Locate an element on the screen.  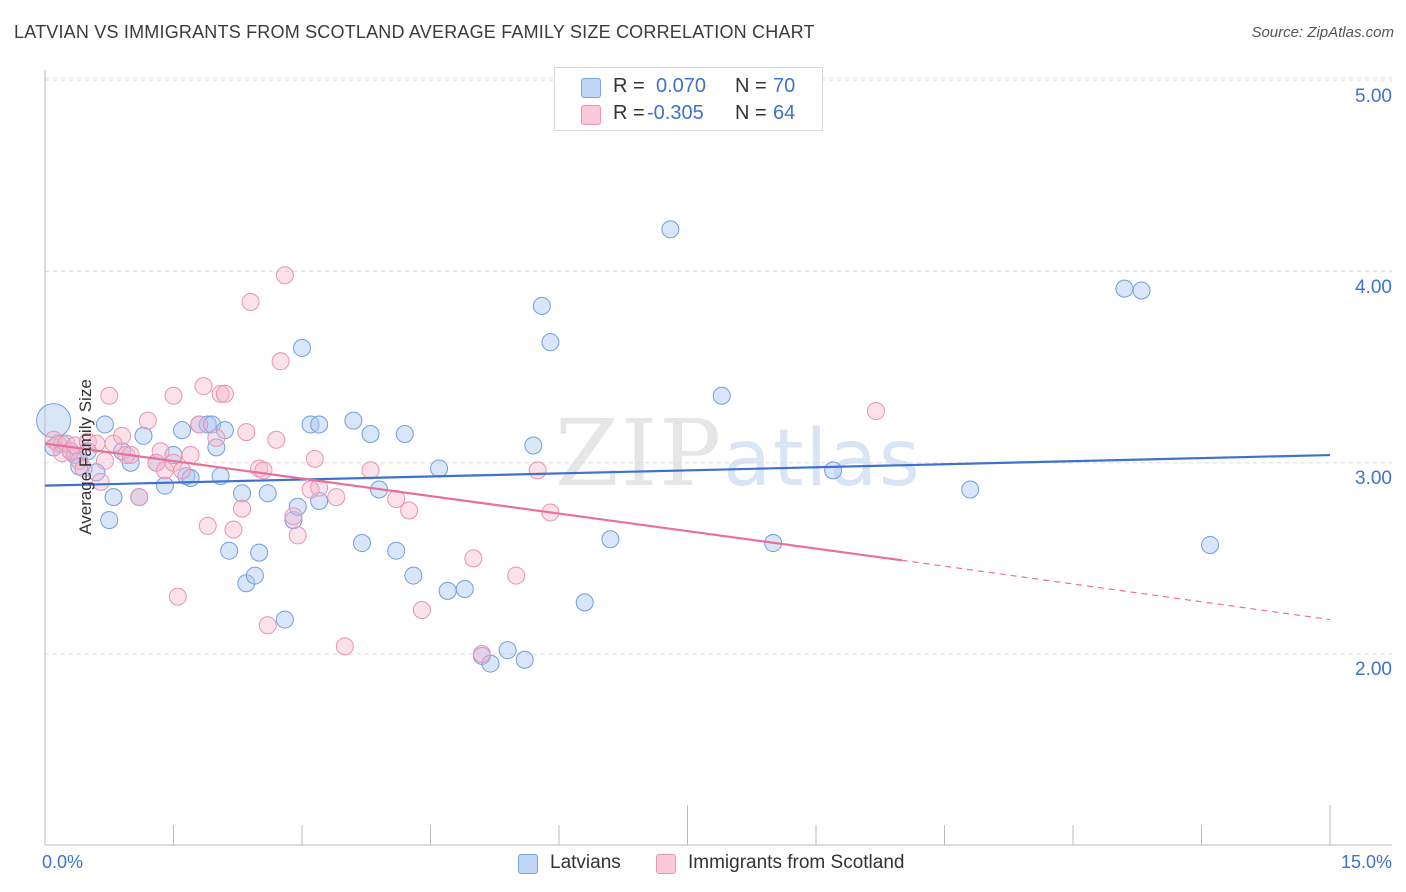
source-label: Source: ZipAtlas.com is located at coordinates (1322, 32).